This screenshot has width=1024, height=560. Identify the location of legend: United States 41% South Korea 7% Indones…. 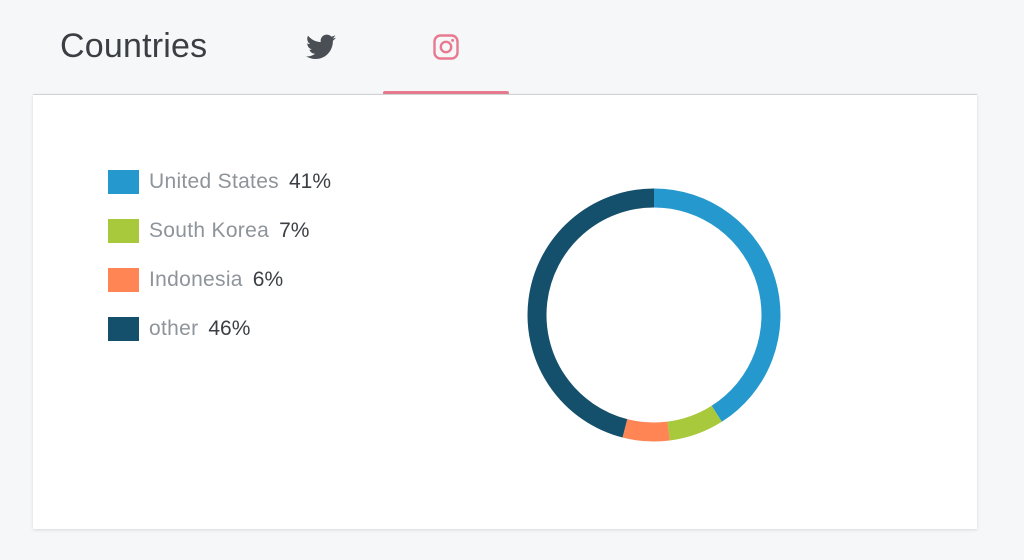
(219, 268).